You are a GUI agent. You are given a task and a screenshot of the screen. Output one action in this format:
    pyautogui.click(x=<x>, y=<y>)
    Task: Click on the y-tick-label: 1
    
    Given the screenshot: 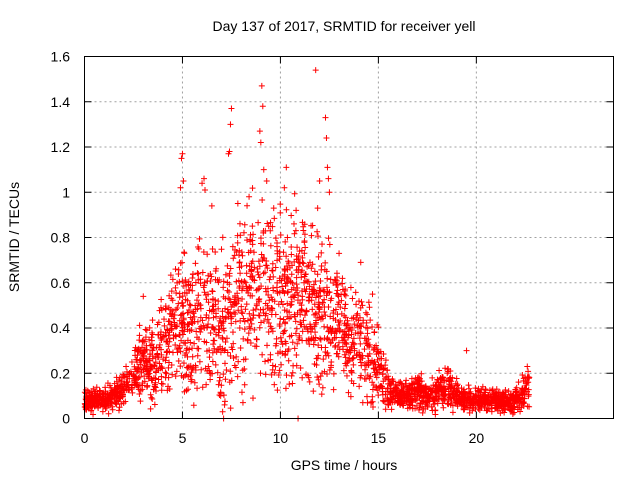 What is the action you would take?
    pyautogui.click(x=66, y=192)
    